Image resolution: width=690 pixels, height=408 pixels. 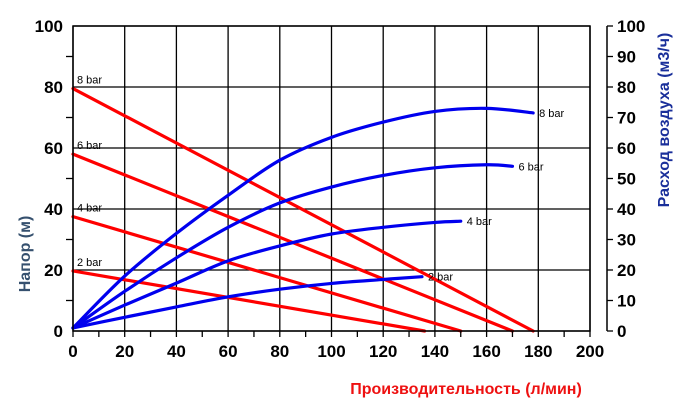 I want to click on y2-tick-label: 40, so click(x=626, y=209).